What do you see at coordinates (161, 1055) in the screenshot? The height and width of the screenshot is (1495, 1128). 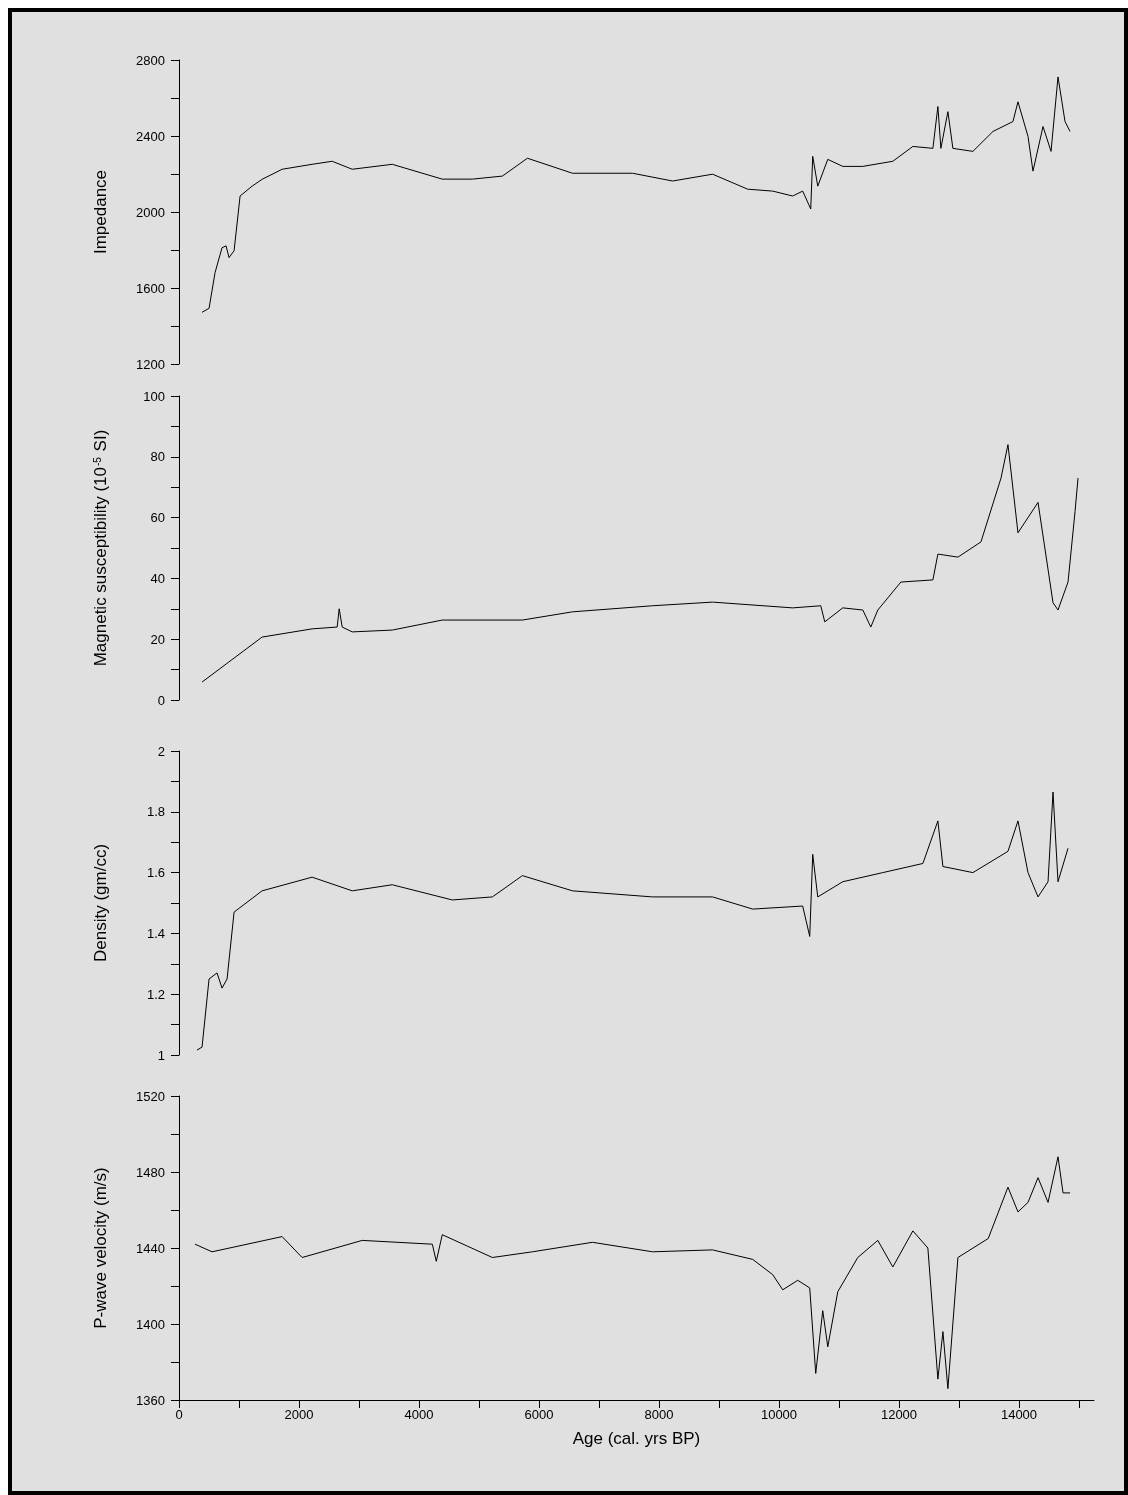 I see `y-tick-label: 1` at bounding box center [161, 1055].